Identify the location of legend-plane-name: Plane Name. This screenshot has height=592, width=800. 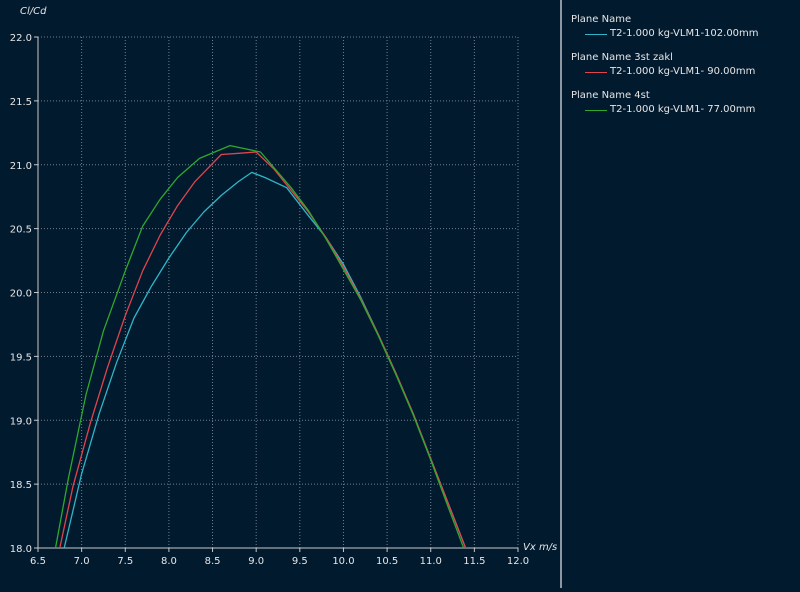
(601, 19).